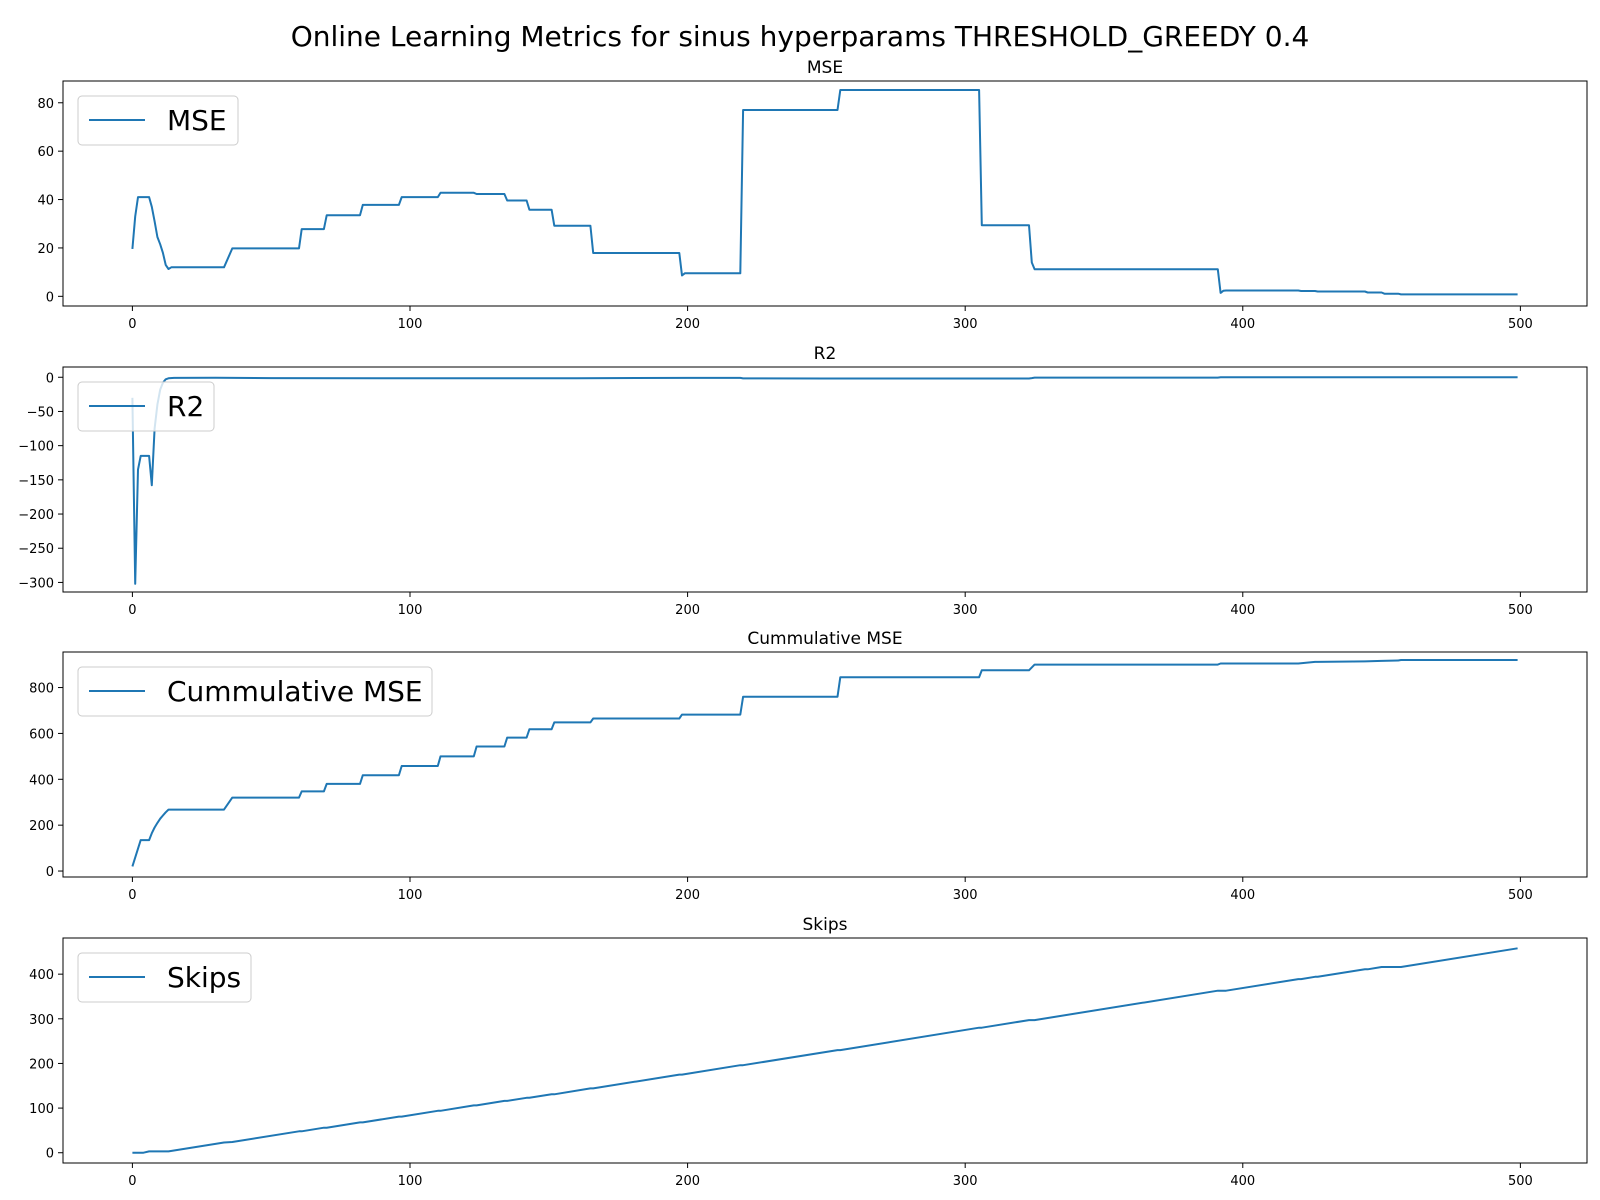 Image resolution: width=1600 pixels, height=1200 pixels. I want to click on legend: MSE, so click(158, 120).